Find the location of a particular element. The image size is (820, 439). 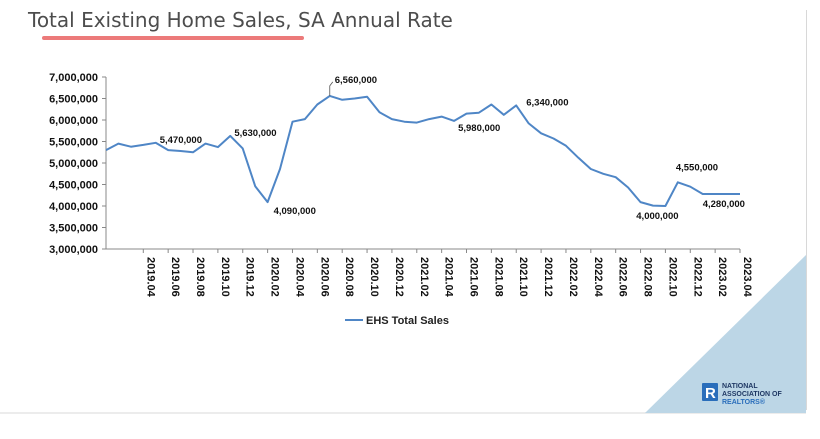

x-tick-label: 2021.04 is located at coordinates (449, 277).